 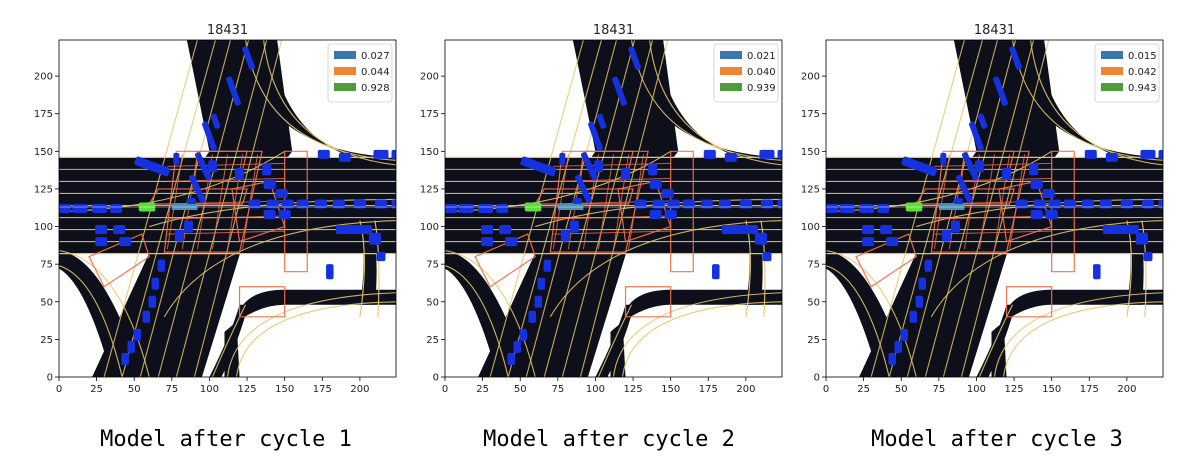 I want to click on x-tick-label: 75, so click(x=938, y=389).